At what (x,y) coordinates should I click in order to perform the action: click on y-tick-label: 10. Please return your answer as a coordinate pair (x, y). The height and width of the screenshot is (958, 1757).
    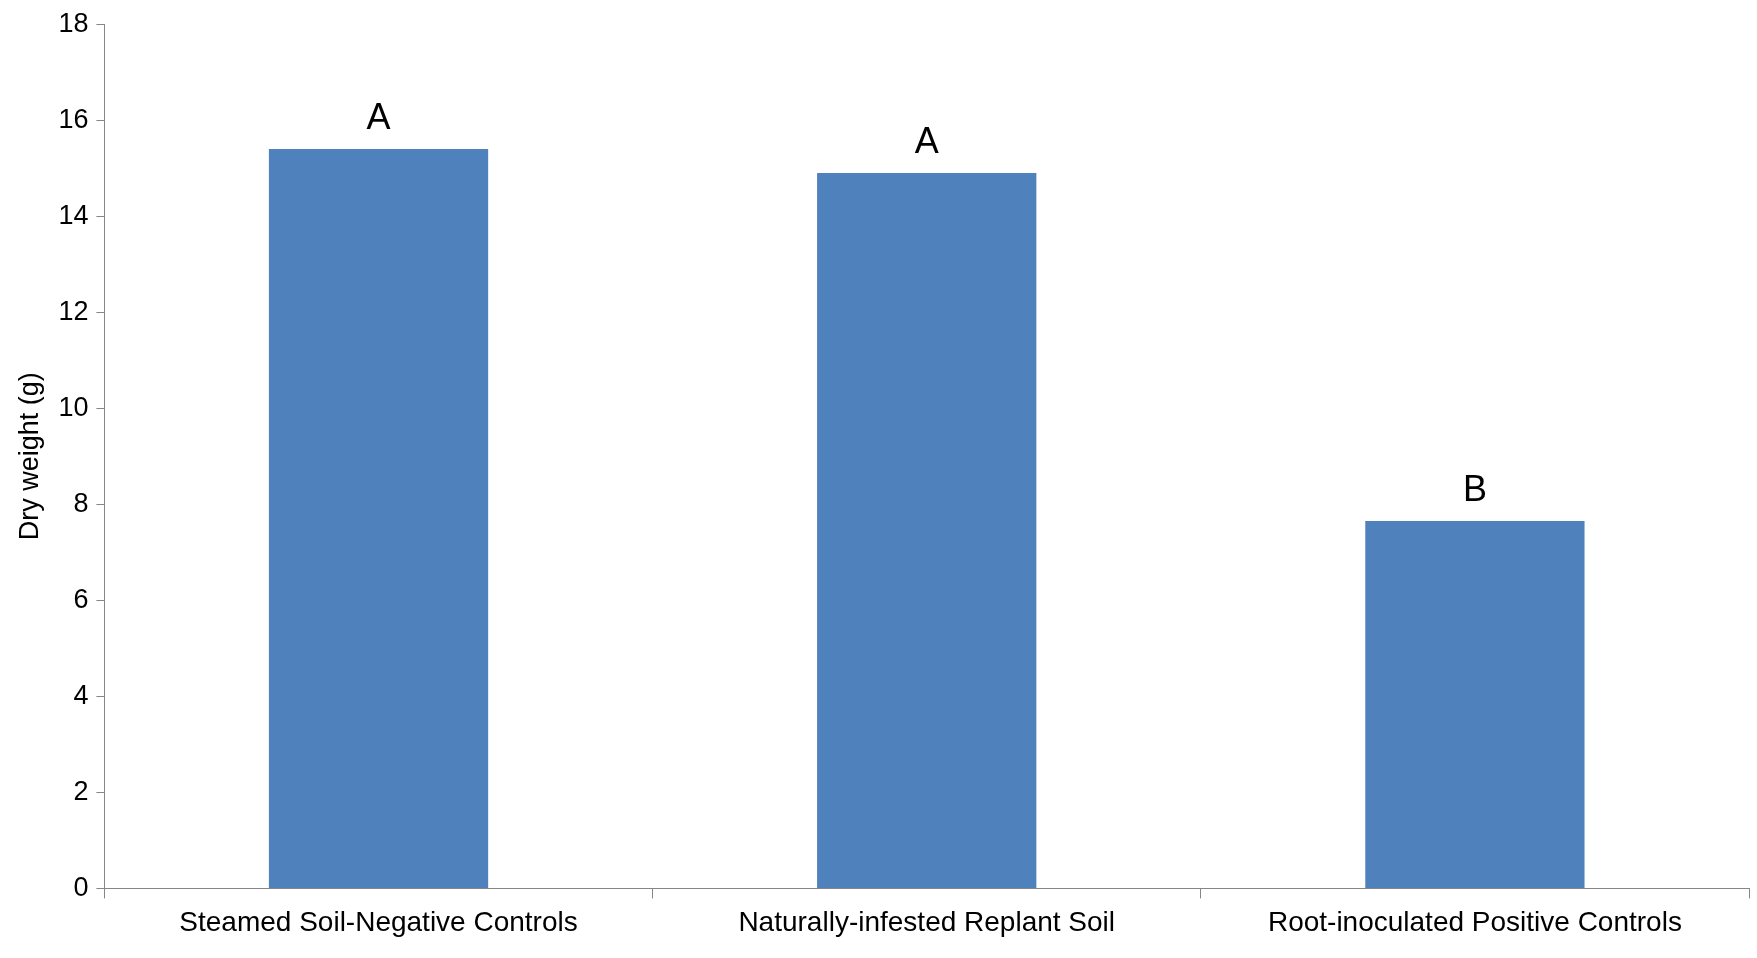
    Looking at the image, I should click on (73, 406).